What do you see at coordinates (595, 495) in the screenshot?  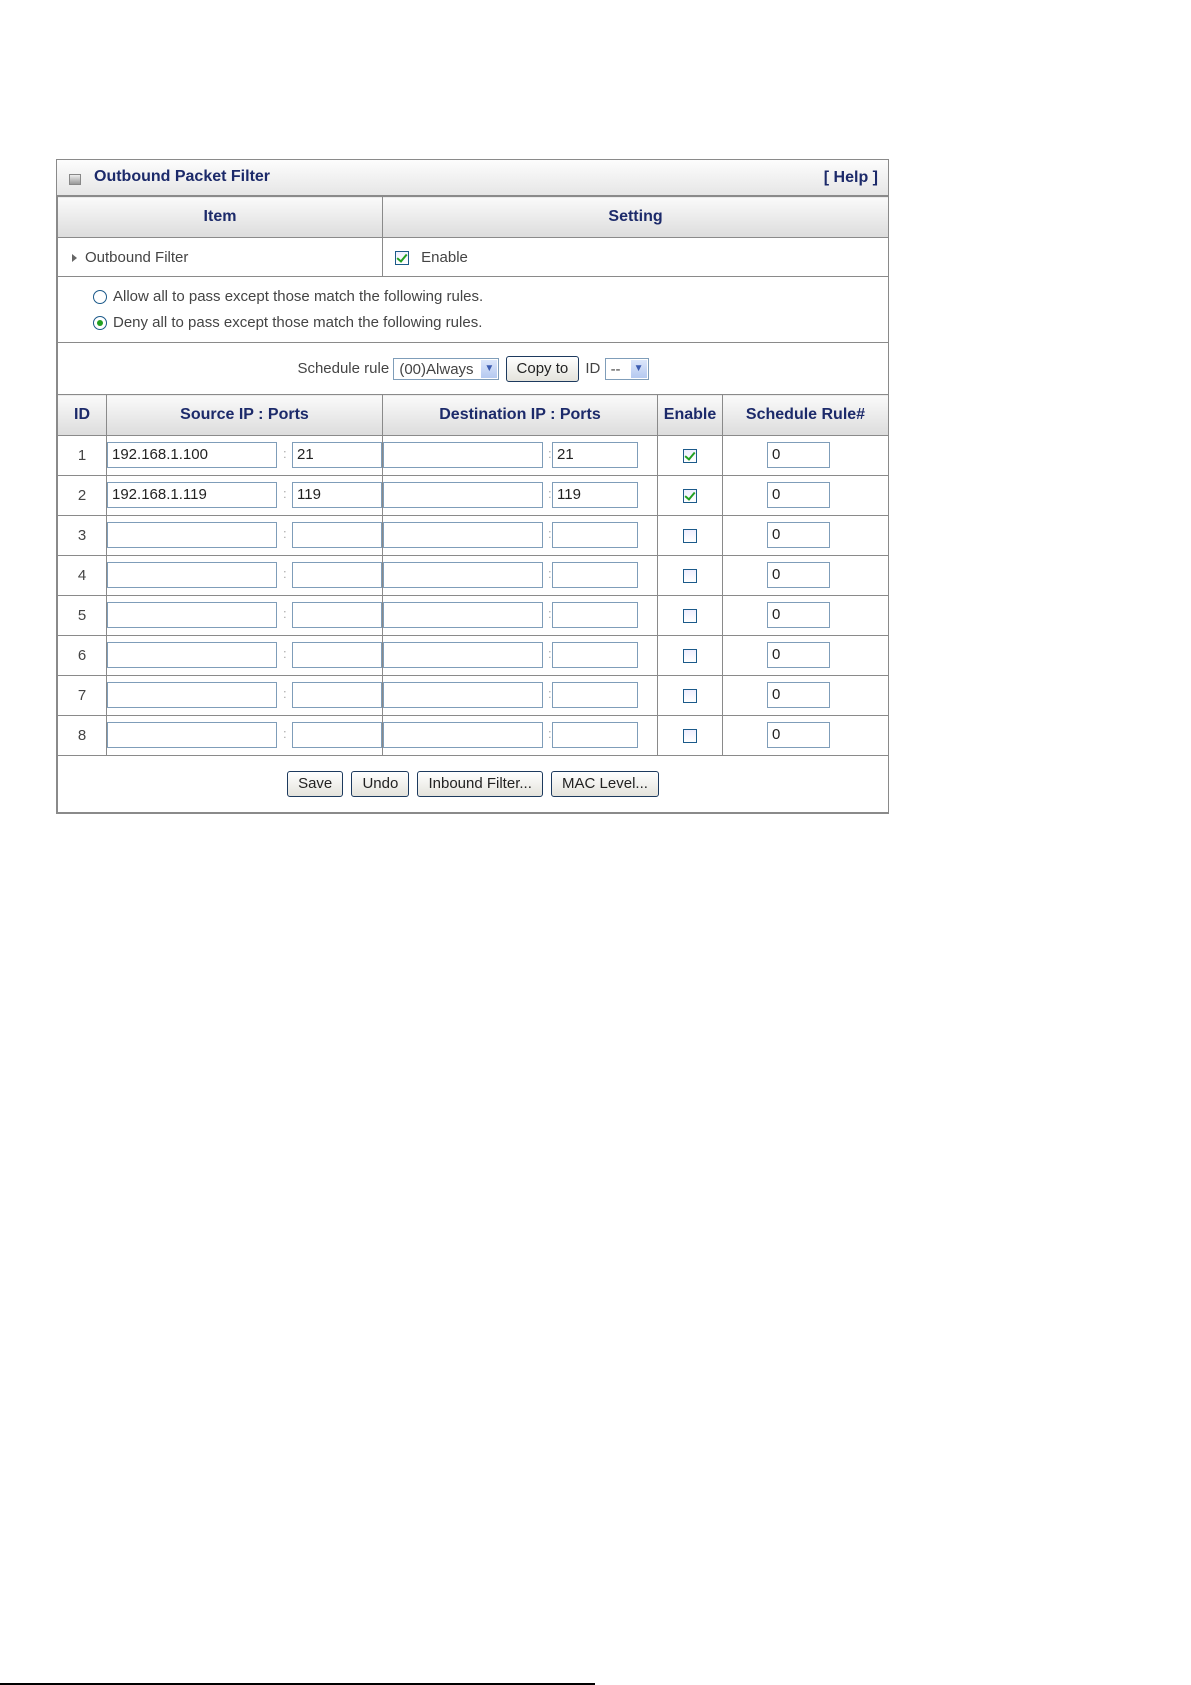 I see `dest-port-input: 119` at bounding box center [595, 495].